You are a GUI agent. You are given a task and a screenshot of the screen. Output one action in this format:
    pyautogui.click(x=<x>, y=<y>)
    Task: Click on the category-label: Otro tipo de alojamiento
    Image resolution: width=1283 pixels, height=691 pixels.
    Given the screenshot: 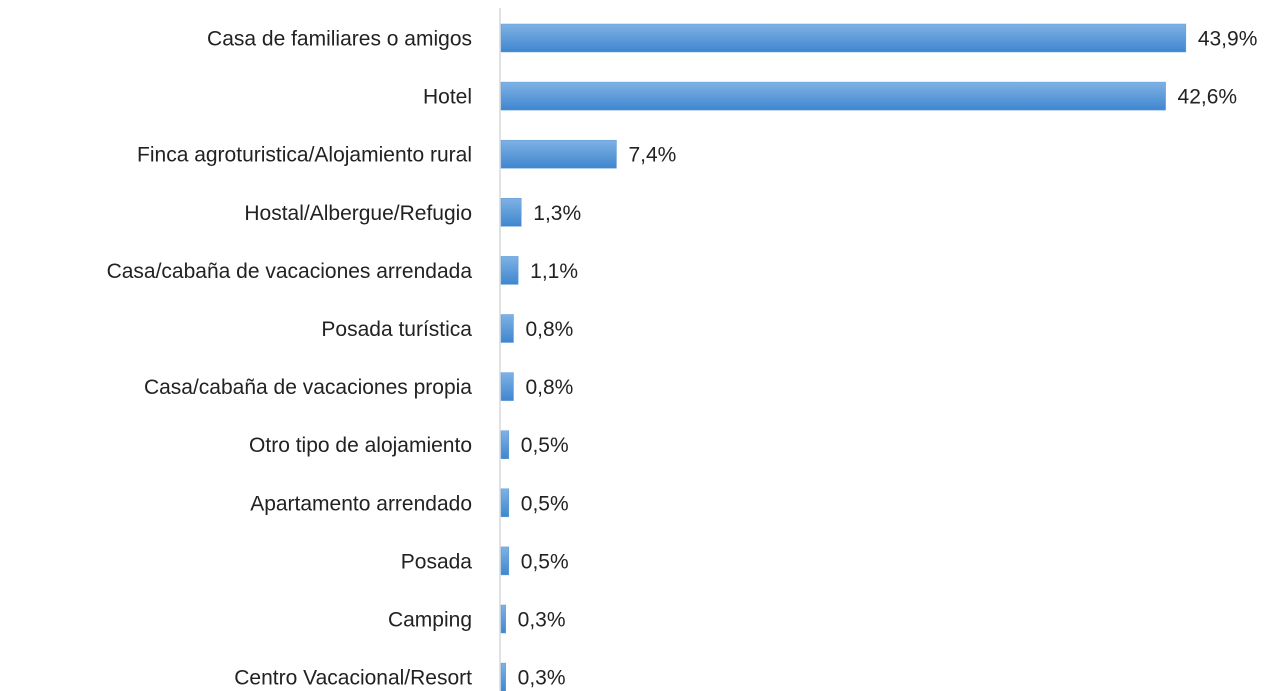 What is the action you would take?
    pyautogui.click(x=360, y=445)
    